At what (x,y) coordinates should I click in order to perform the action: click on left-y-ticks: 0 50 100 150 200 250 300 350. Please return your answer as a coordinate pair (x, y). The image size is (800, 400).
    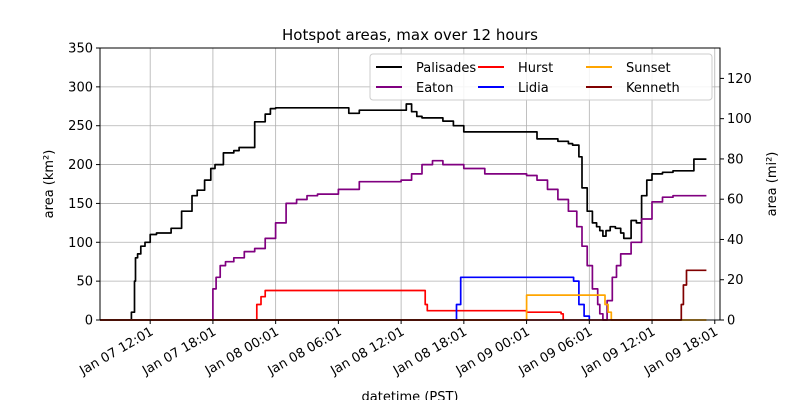
    Looking at the image, I should click on (84, 185).